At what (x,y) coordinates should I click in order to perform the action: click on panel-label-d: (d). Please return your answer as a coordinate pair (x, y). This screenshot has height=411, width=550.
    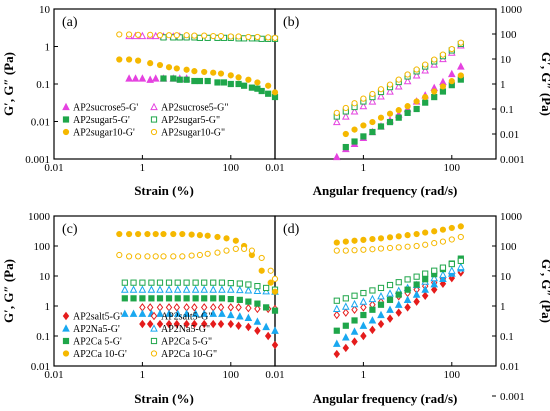
    Looking at the image, I should click on (291, 229).